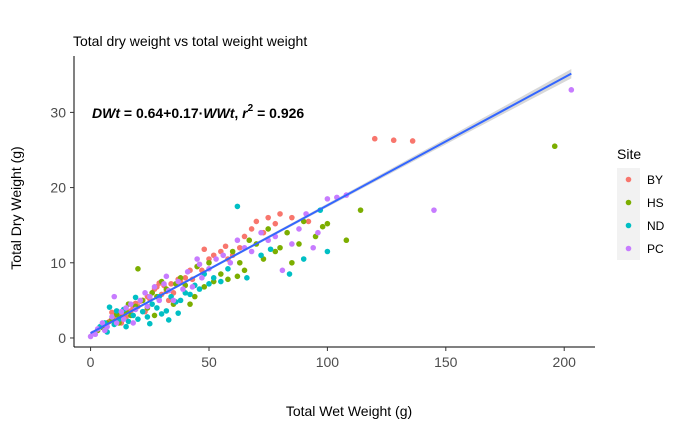  Describe the element at coordinates (641, 214) in the screenshot. I see `legend-items: BY HS ND PC` at that location.